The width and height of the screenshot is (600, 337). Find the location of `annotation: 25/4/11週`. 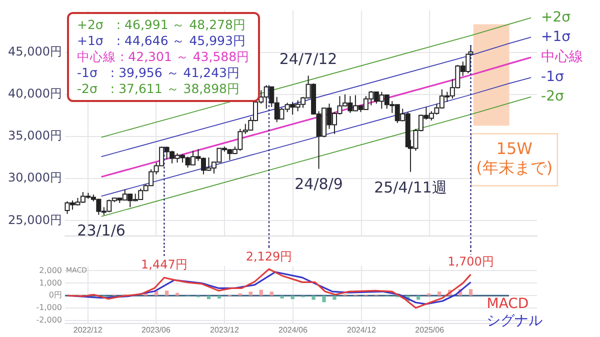

annotation: 25/4/11週 is located at coordinates (410, 187).